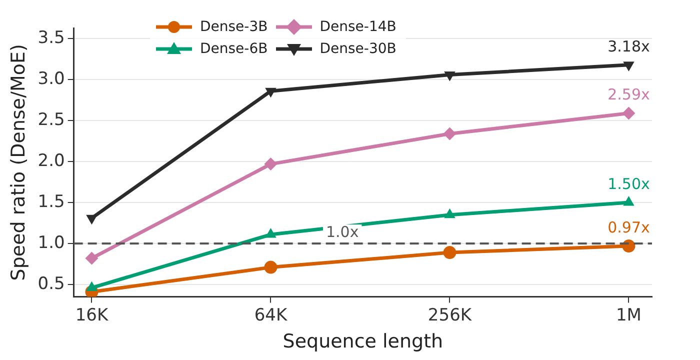 This screenshot has height=360, width=700. I want to click on y-tick-label: 3.0, so click(51, 79).